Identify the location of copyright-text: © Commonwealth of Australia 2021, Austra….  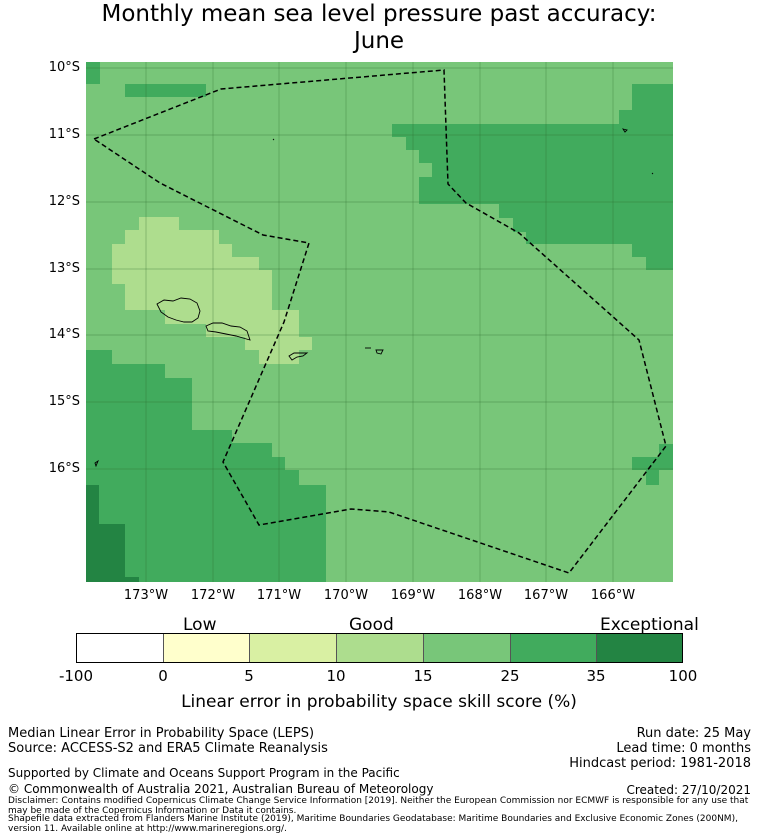
(221, 789).